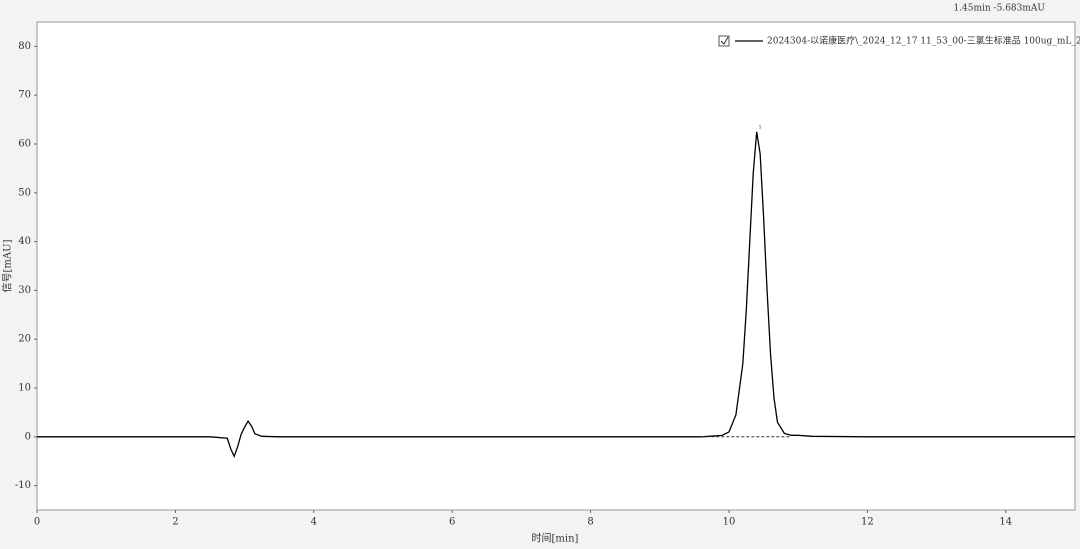  Describe the element at coordinates (590, 522) in the screenshot. I see `x-tick-label: 8` at that location.